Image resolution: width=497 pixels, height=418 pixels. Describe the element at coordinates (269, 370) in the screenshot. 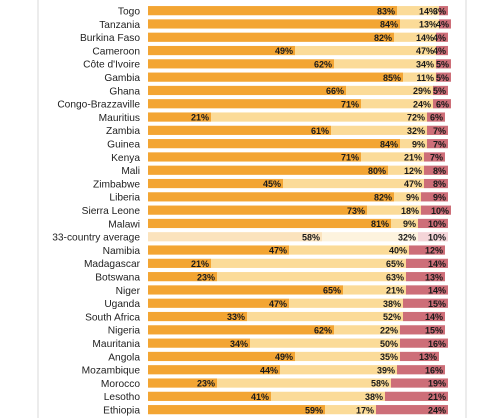

I see `value-label-1: 44%` at that location.